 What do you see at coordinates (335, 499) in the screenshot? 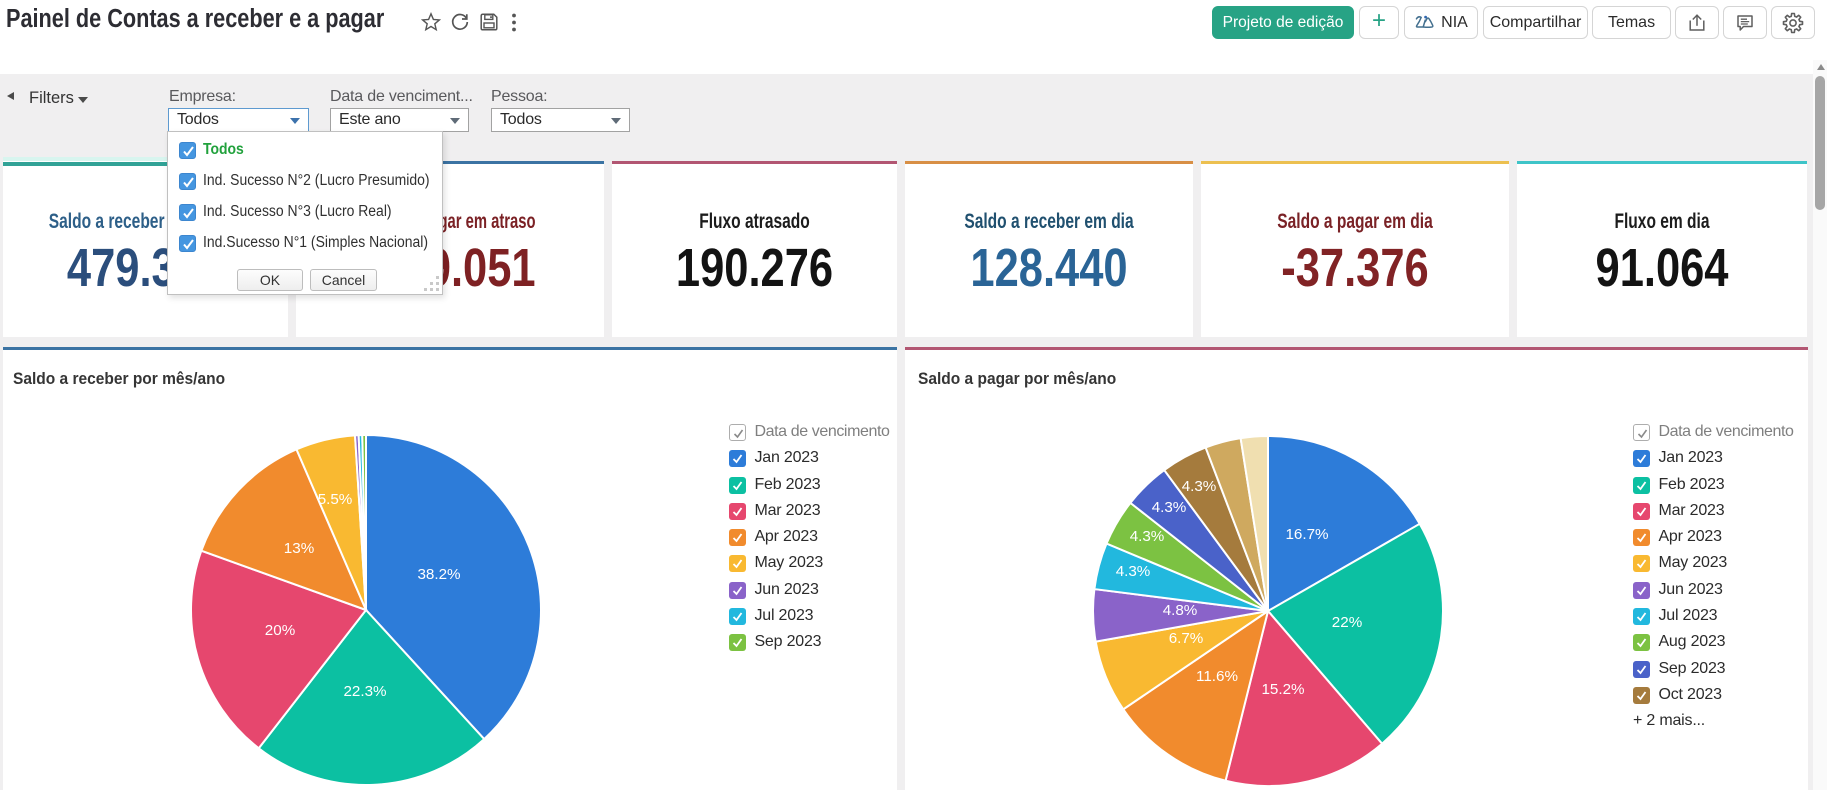
I see `svg-text: 5.5%` at bounding box center [335, 499].